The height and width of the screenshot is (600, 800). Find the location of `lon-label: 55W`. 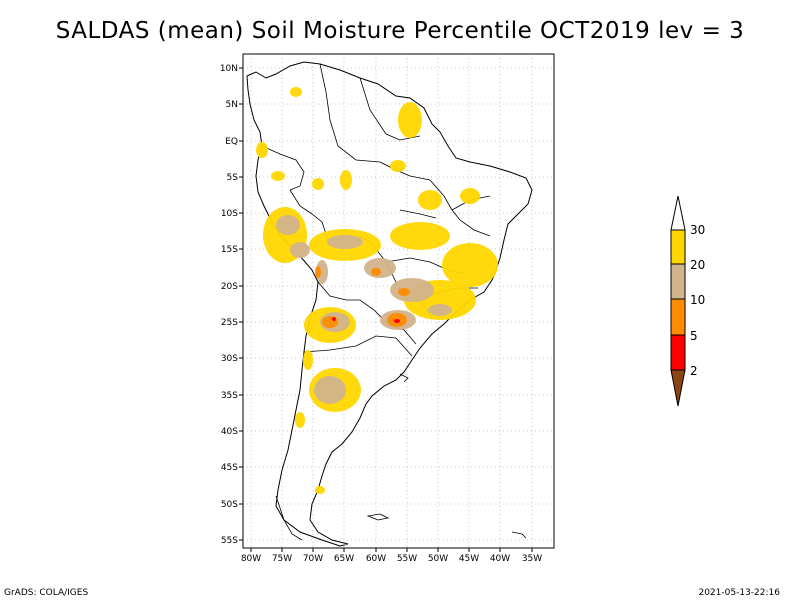

lon-label: 55W is located at coordinates (407, 559).